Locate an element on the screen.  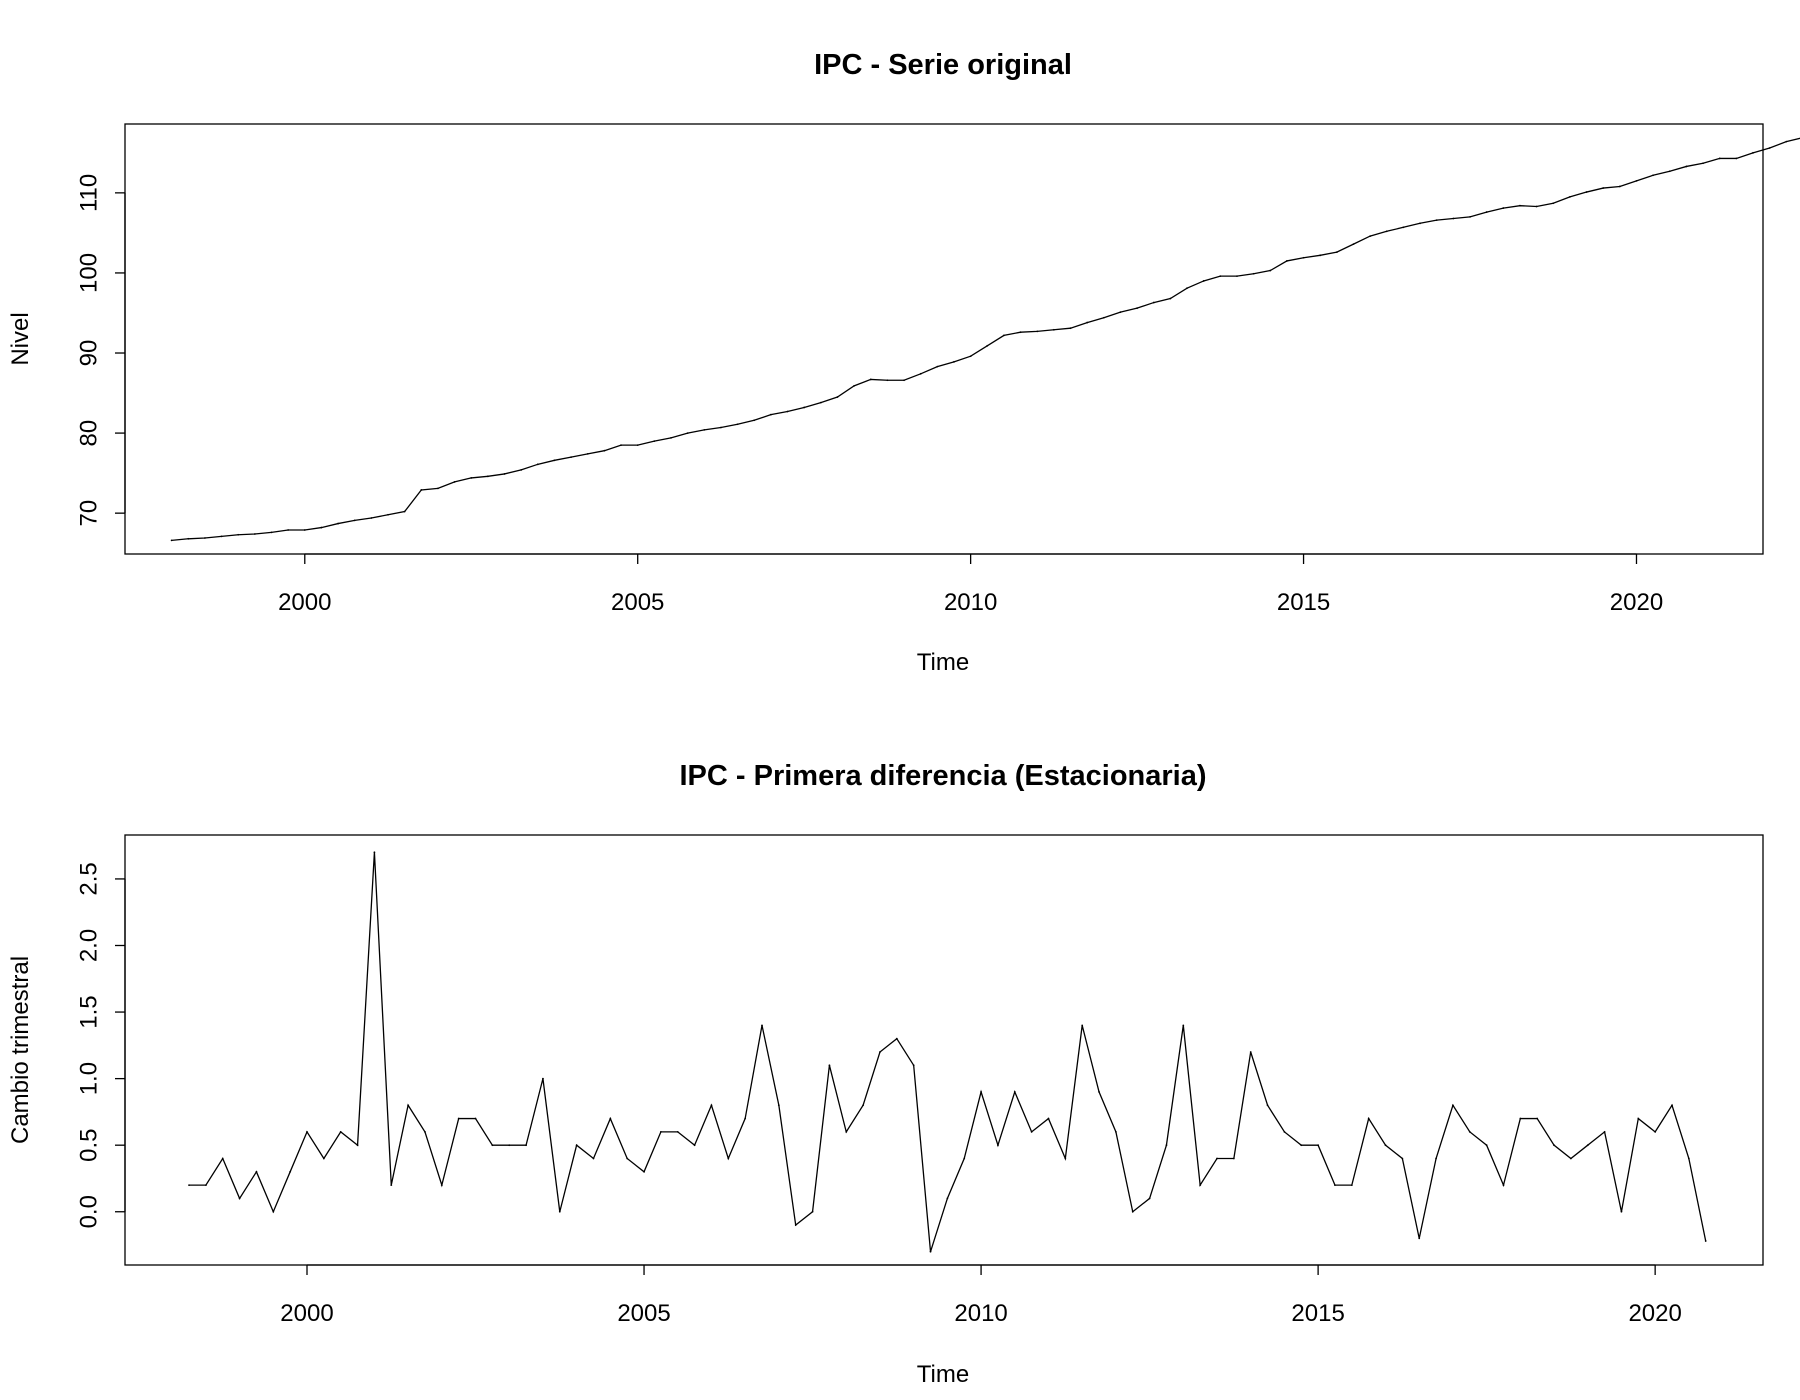
y-tick-label: 70 is located at coordinates (88, 513).